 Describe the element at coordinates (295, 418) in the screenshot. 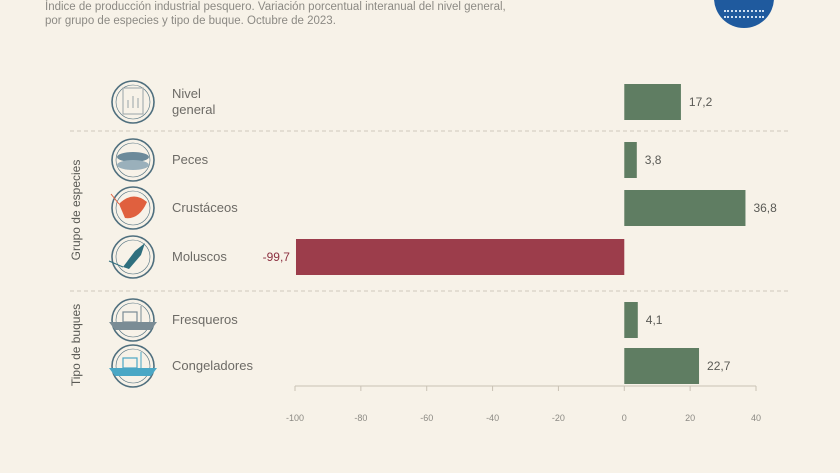

I see `x-tick-label: -100` at that location.